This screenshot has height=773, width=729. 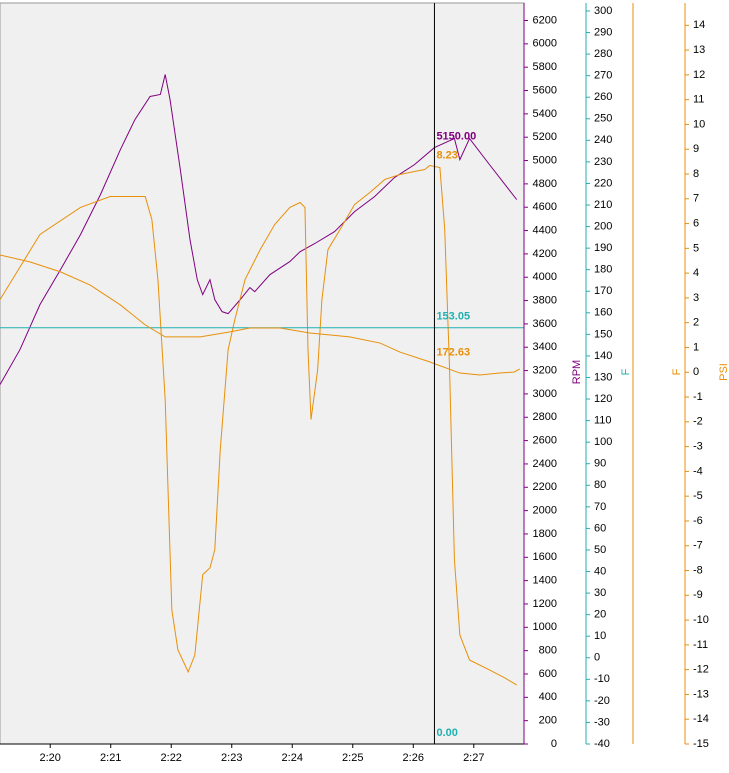 What do you see at coordinates (701, 694) in the screenshot?
I see `y-tick-label: -13` at bounding box center [701, 694].